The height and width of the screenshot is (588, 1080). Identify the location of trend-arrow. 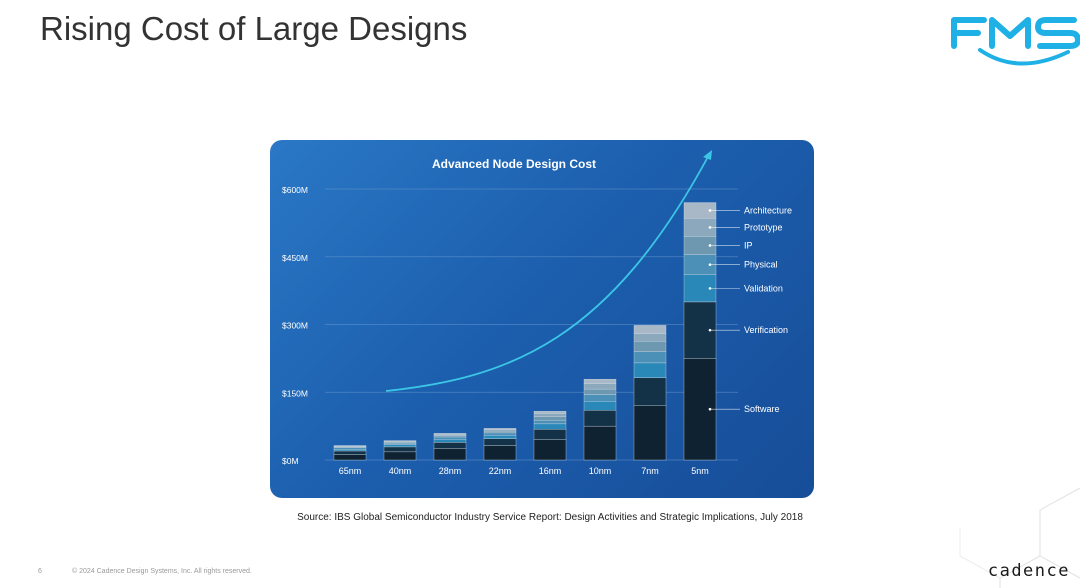
(548, 272).